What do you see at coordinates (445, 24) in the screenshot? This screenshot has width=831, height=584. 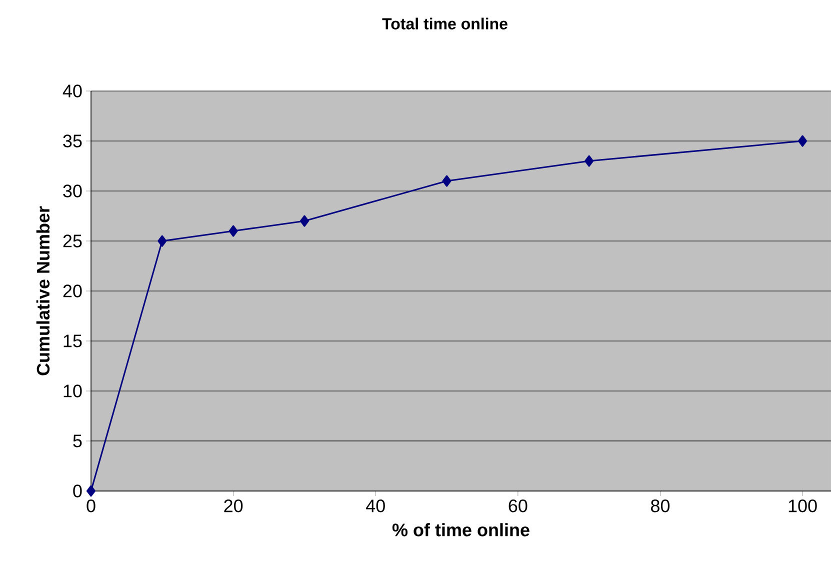 I see `chart-title: Total time online` at bounding box center [445, 24].